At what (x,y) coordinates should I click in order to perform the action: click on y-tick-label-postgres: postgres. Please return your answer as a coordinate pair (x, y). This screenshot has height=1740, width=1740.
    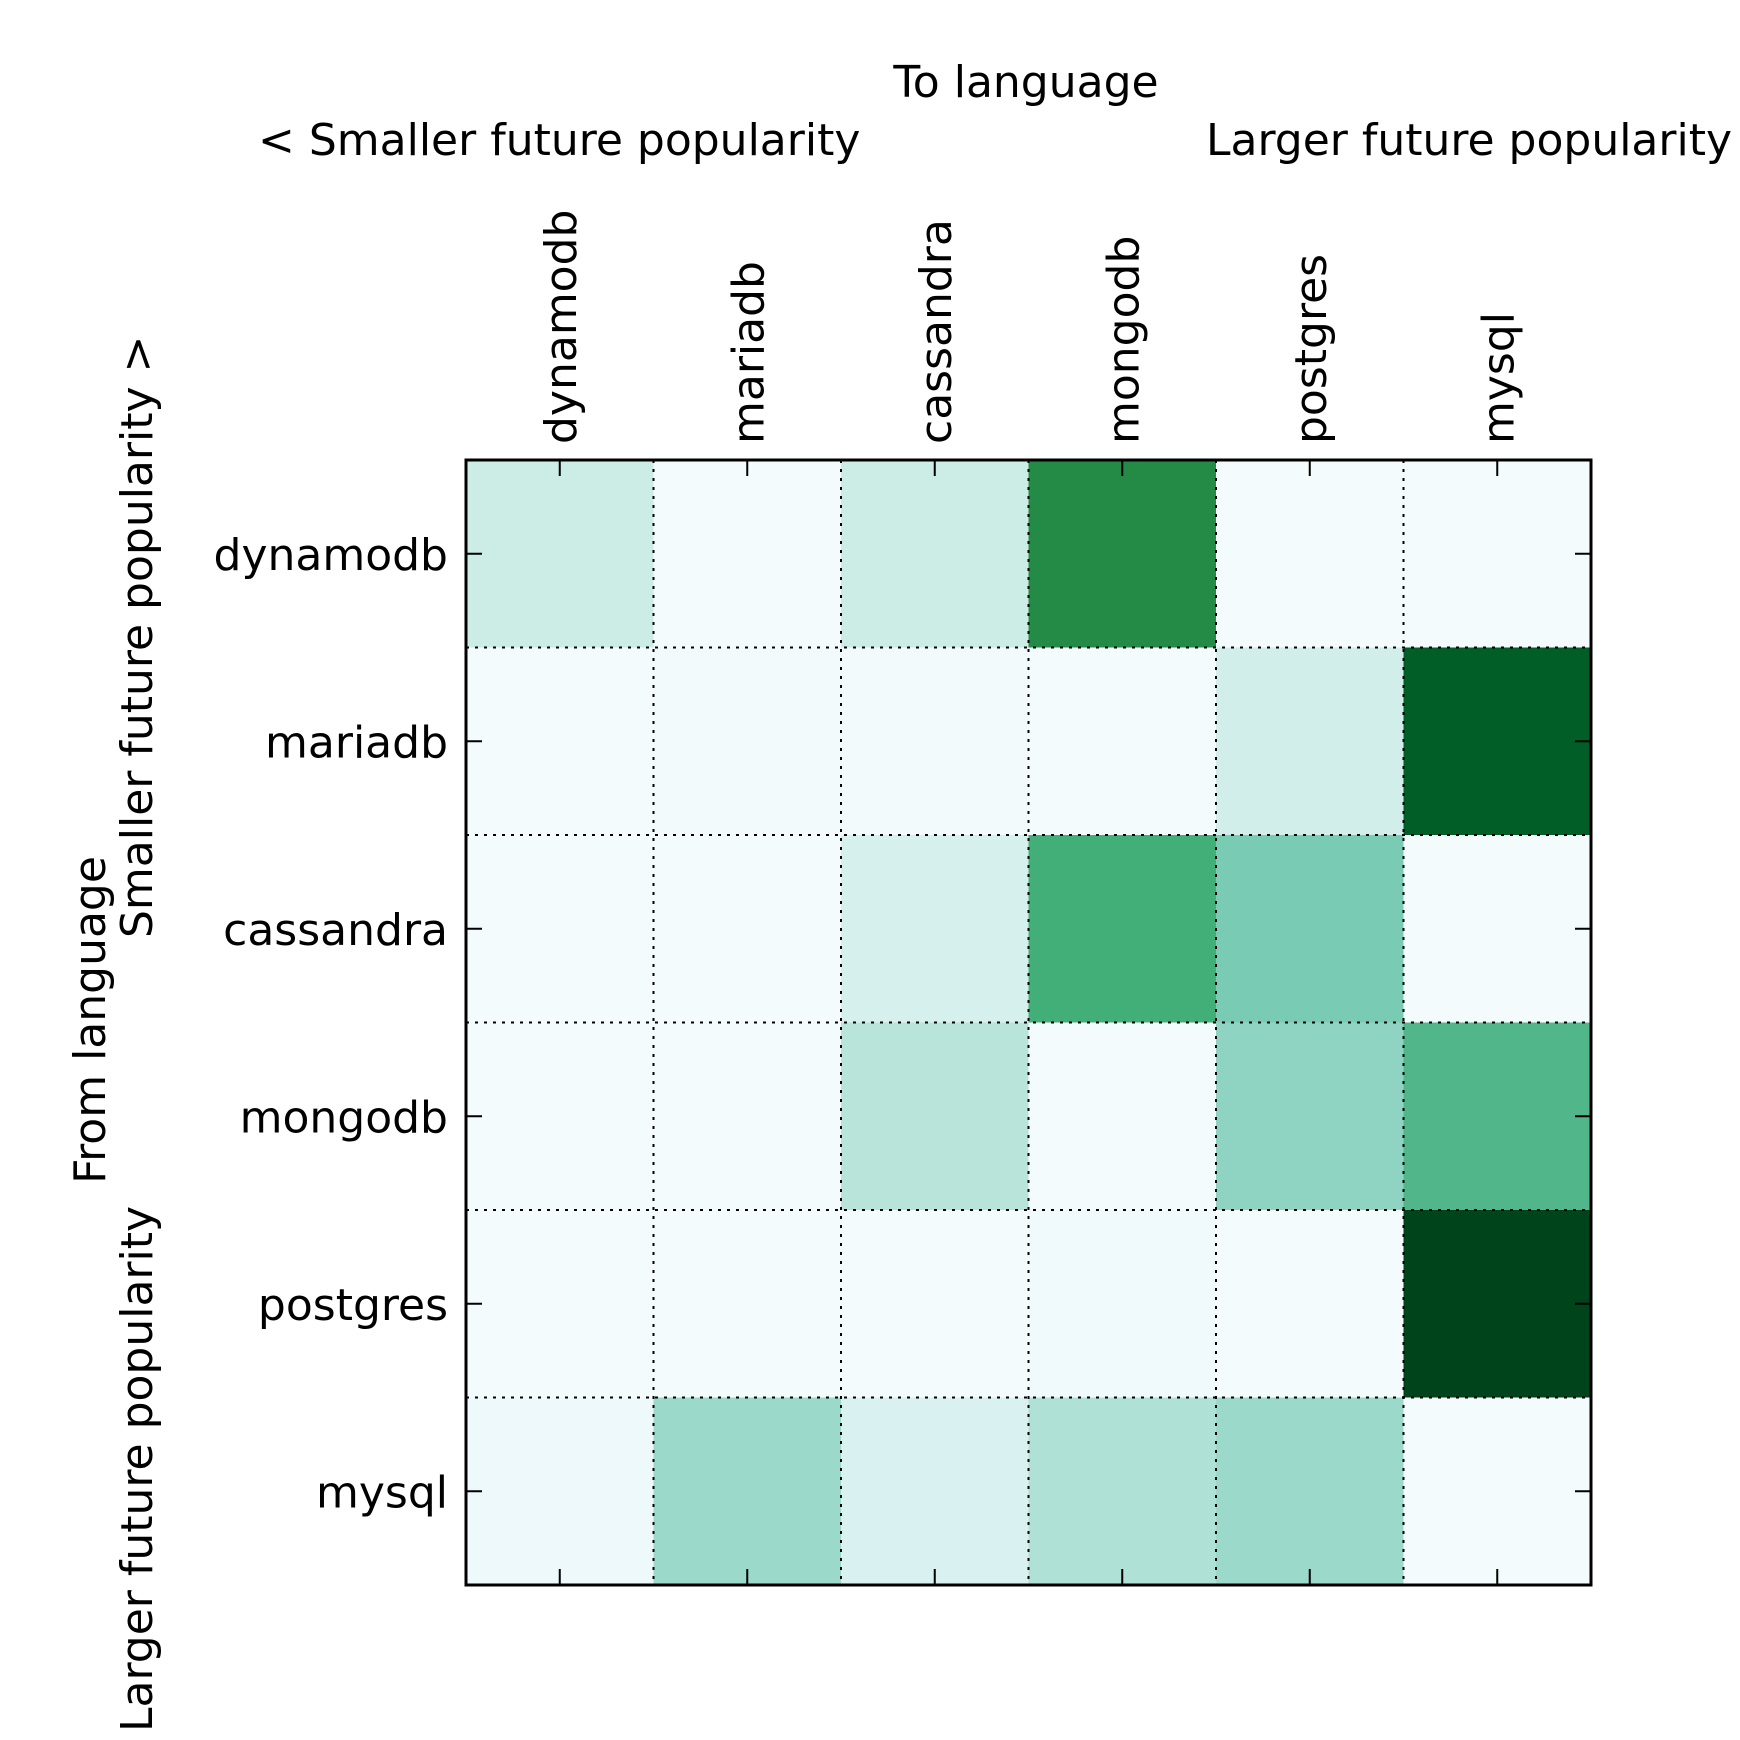
    Looking at the image, I should click on (353, 1305).